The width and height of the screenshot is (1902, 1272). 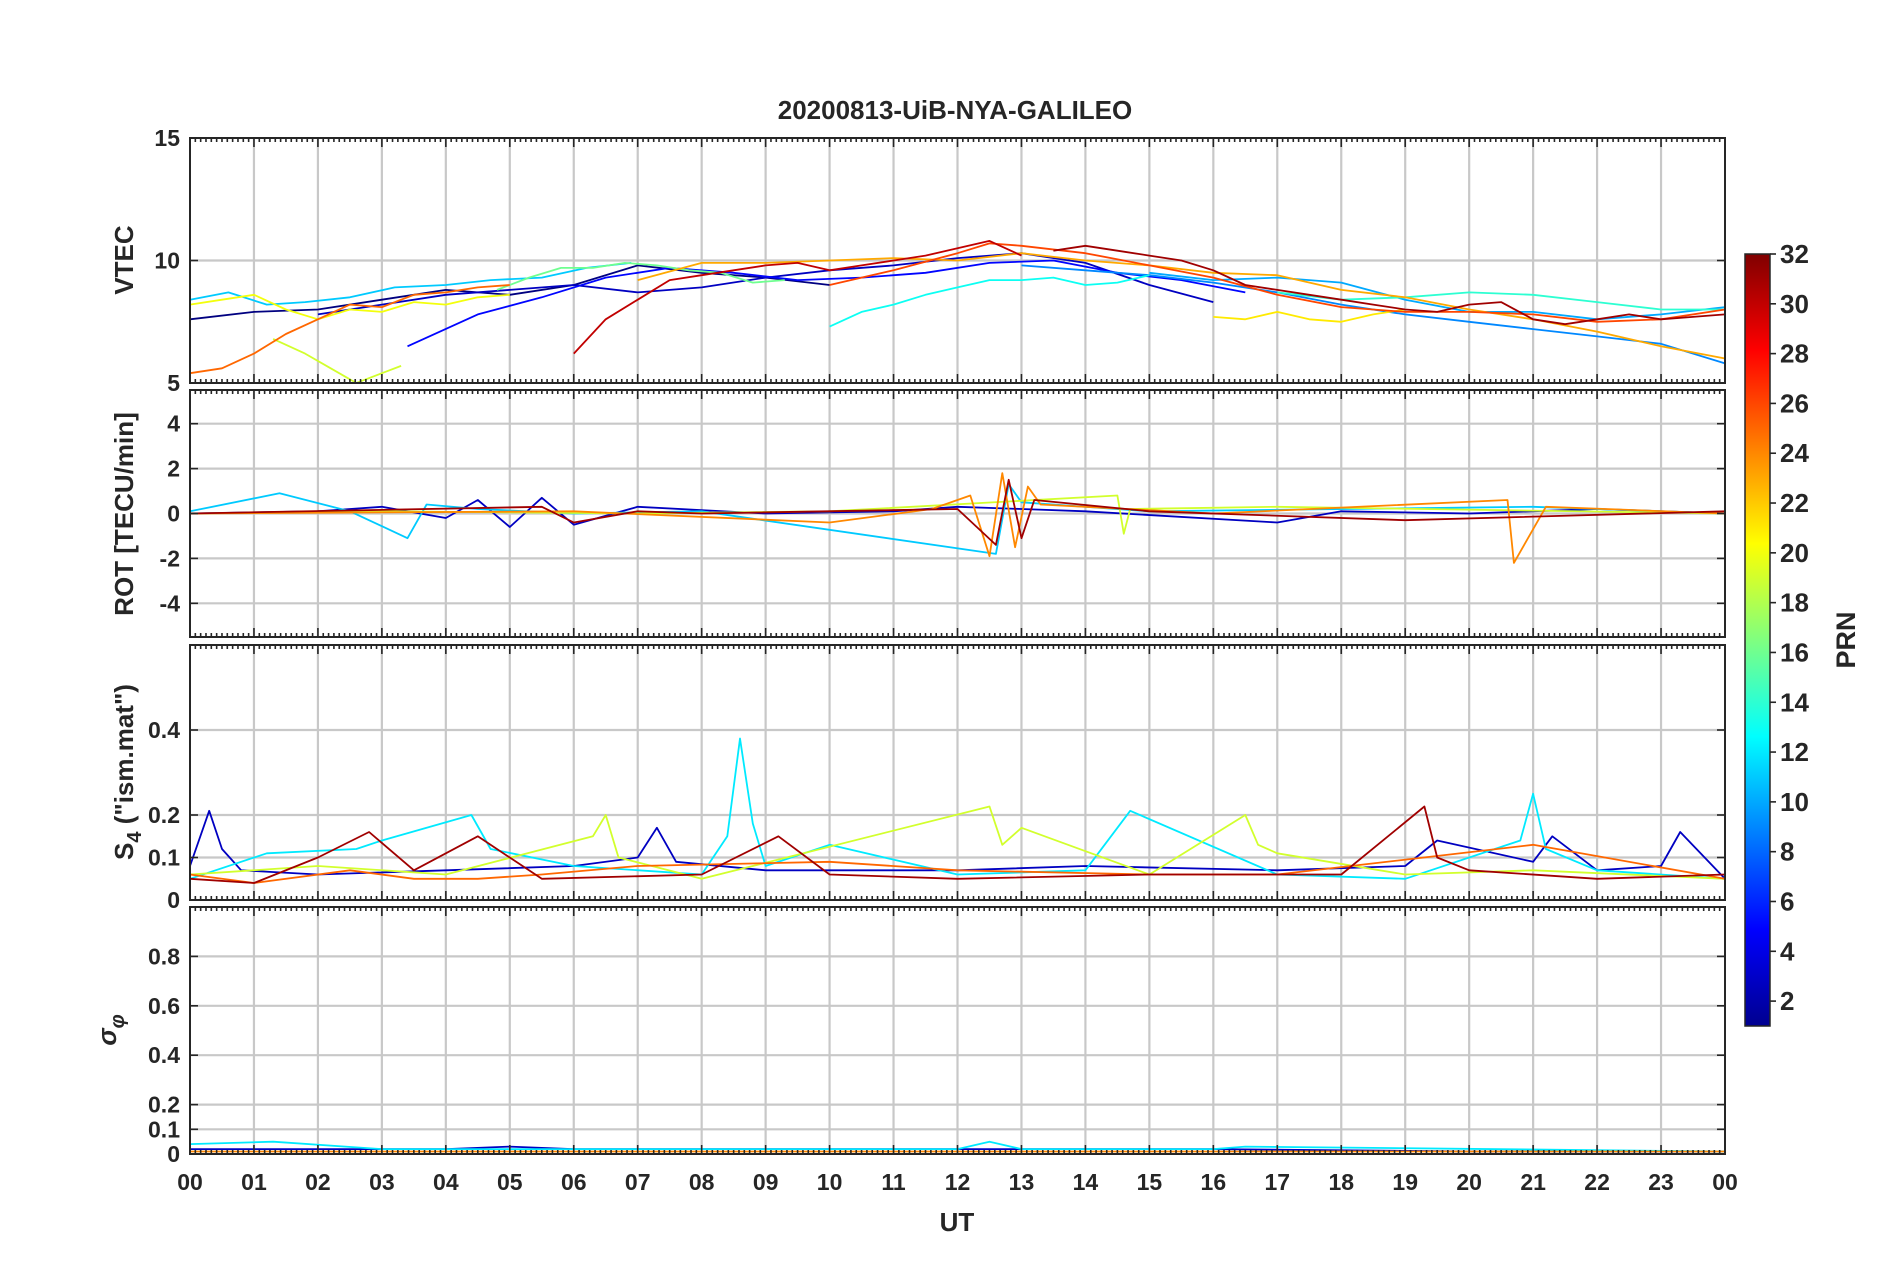 I want to click on y-tick-label: 0.8, so click(x=164, y=956).